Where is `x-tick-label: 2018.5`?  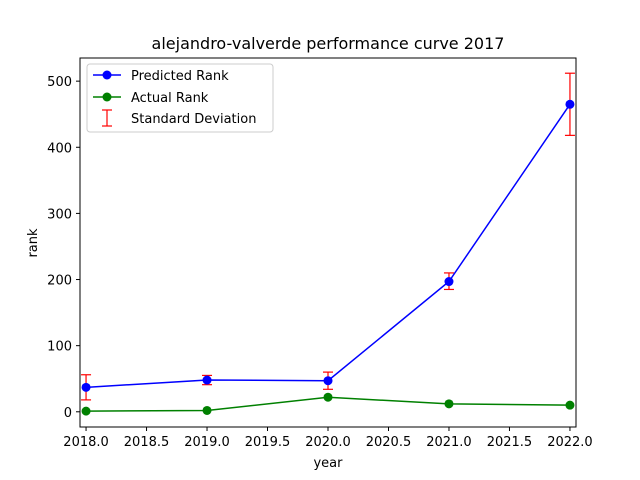 x-tick-label: 2018.5 is located at coordinates (147, 442).